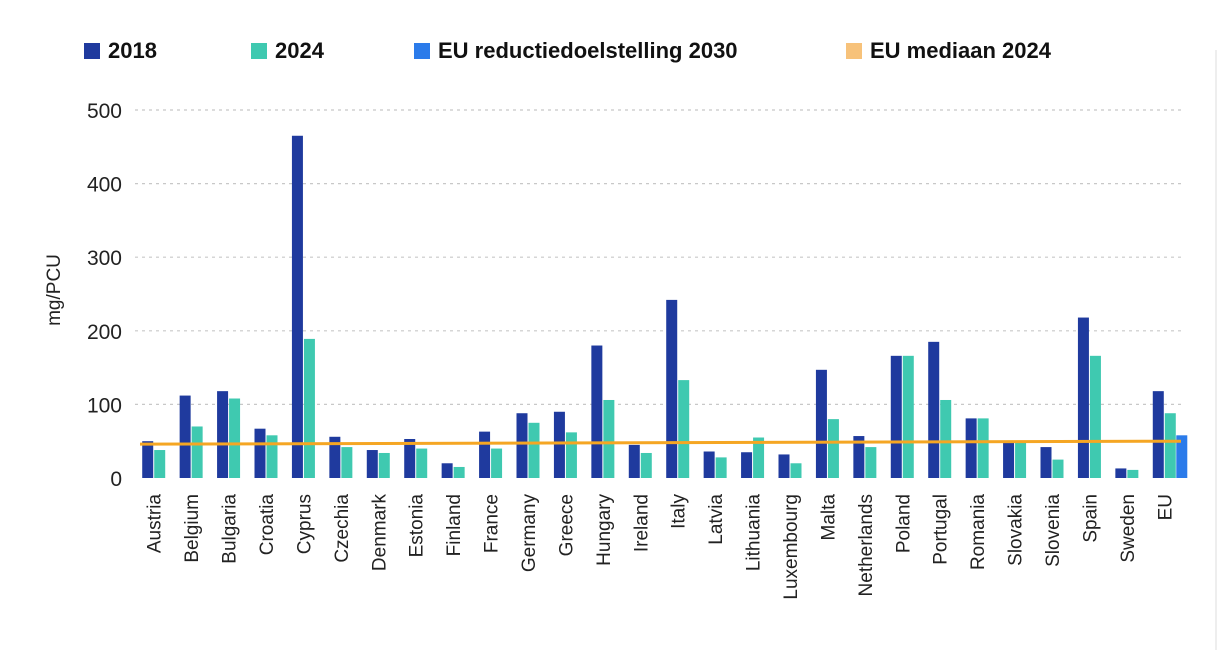 Image resolution: width=1217 pixels, height=669 pixels. Describe the element at coordinates (379, 533) in the screenshot. I see `x-tick-label: Denmark` at that location.